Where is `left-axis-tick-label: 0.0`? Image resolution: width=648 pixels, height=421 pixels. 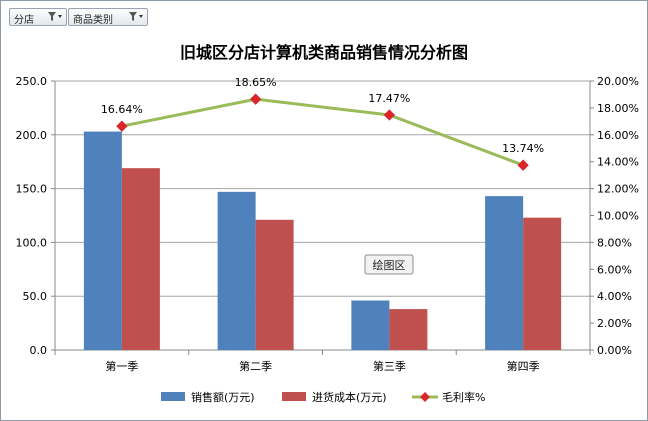 left-axis-tick-label: 0.0 is located at coordinates (39, 350).